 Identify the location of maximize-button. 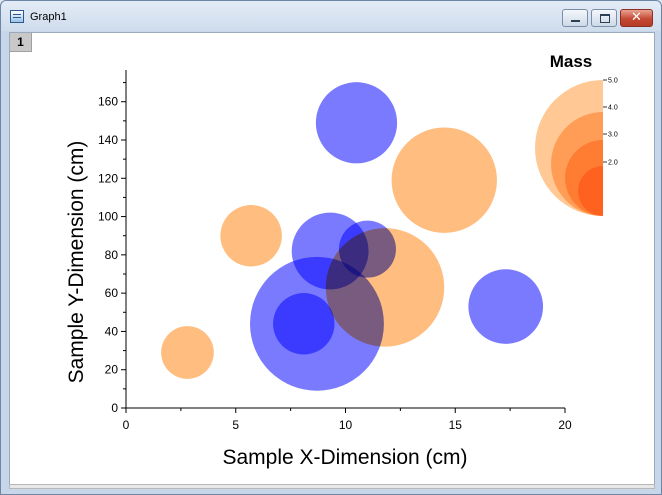
(604, 18).